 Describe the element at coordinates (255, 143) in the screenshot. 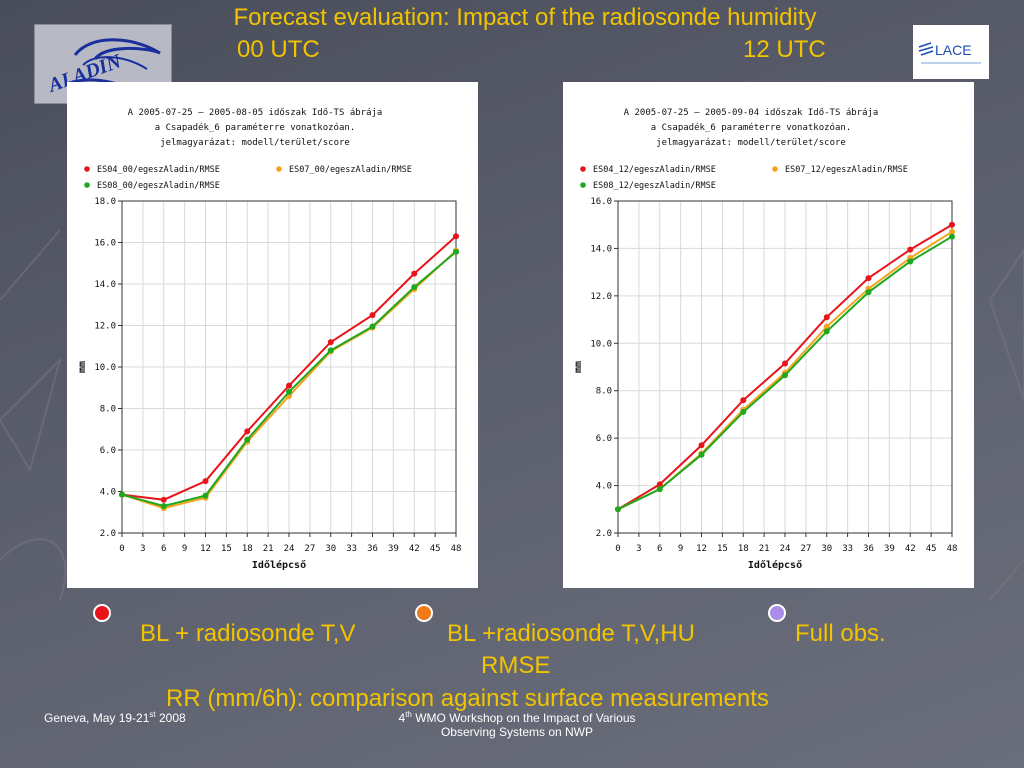

I see `chart-header-line: jelmagyarázat: modell/terület/score` at that location.